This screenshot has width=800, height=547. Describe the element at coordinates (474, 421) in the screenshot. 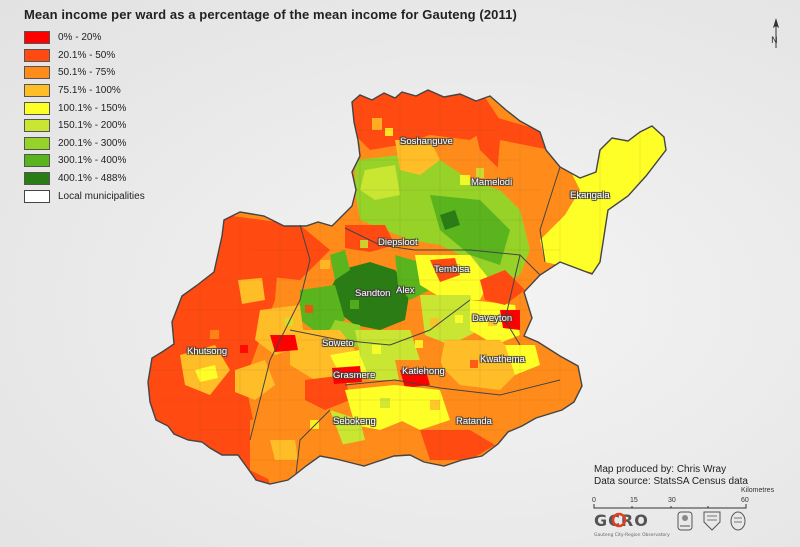

I see `town-label-ratanda: Ratanda` at that location.